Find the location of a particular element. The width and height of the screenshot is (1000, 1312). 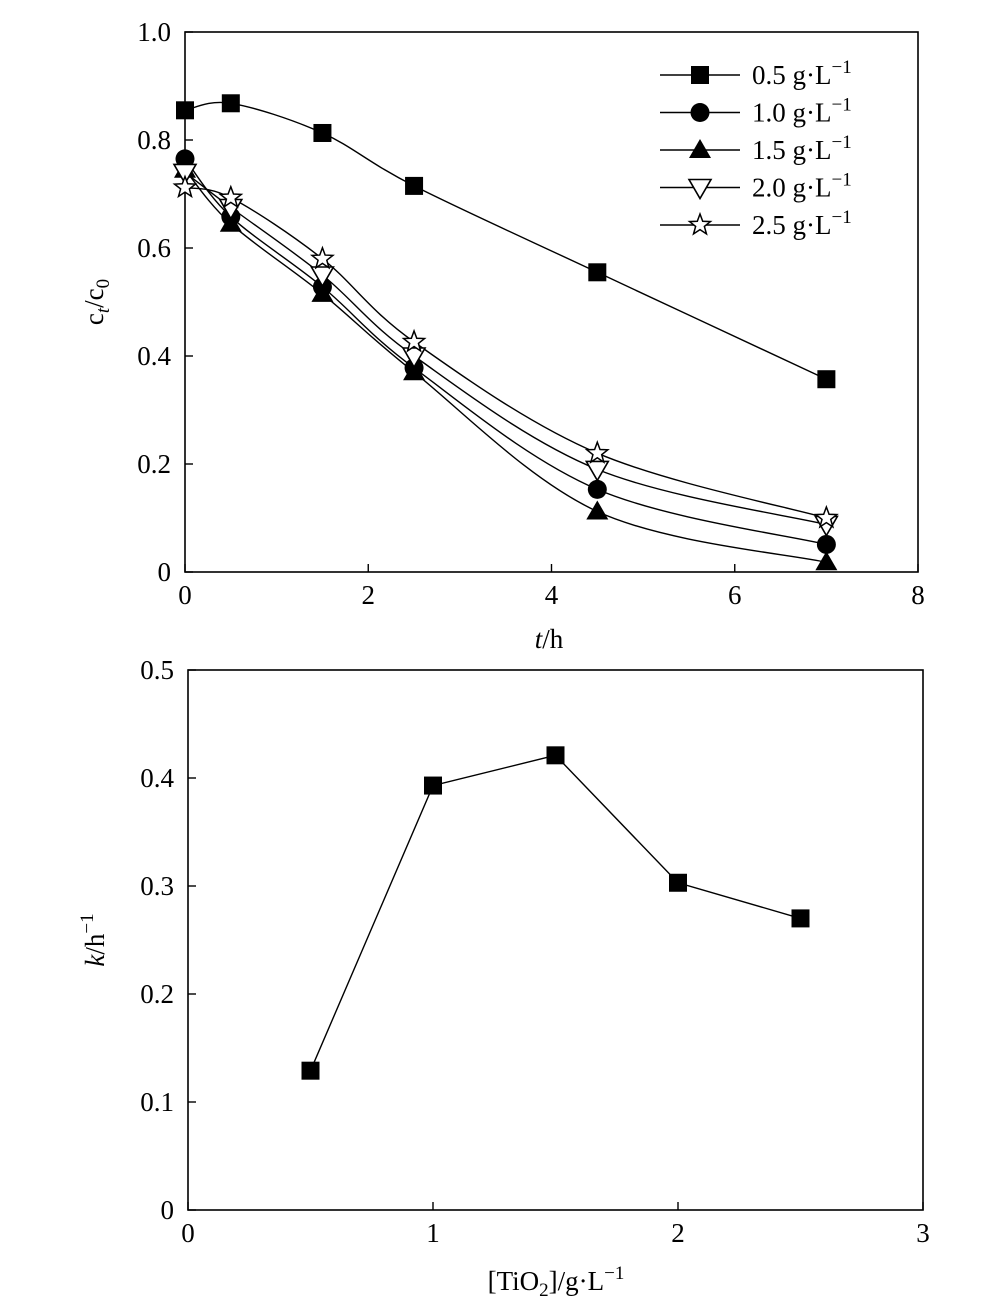

legend-label-1.0: 1.0 g·L−1 is located at coordinates (802, 111).